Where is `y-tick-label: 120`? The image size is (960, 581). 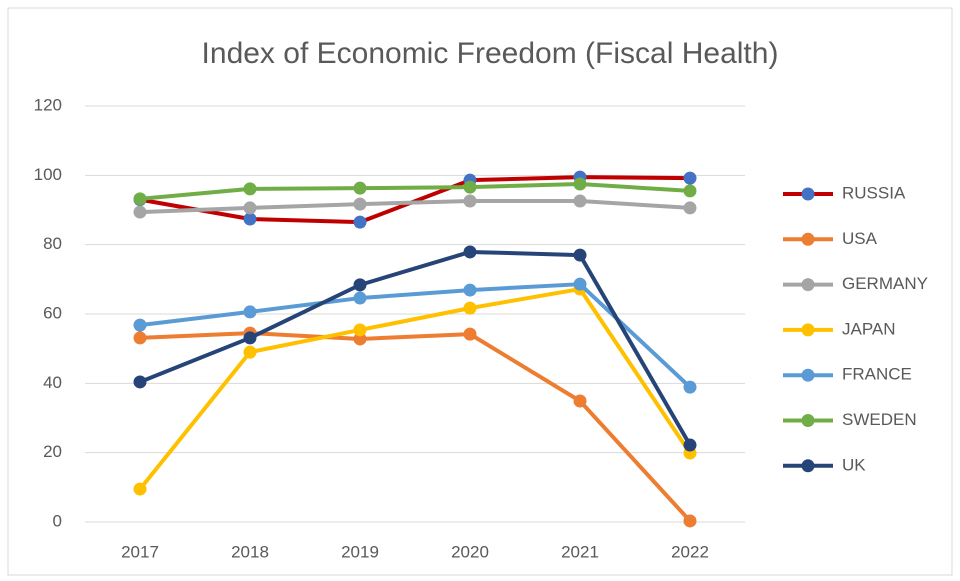
y-tick-label: 120 is located at coordinates (48, 104).